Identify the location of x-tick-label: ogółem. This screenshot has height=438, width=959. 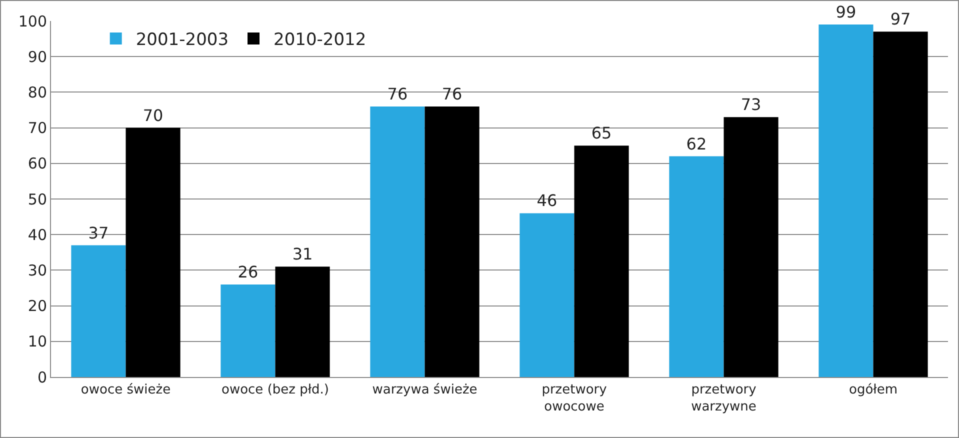
(873, 390).